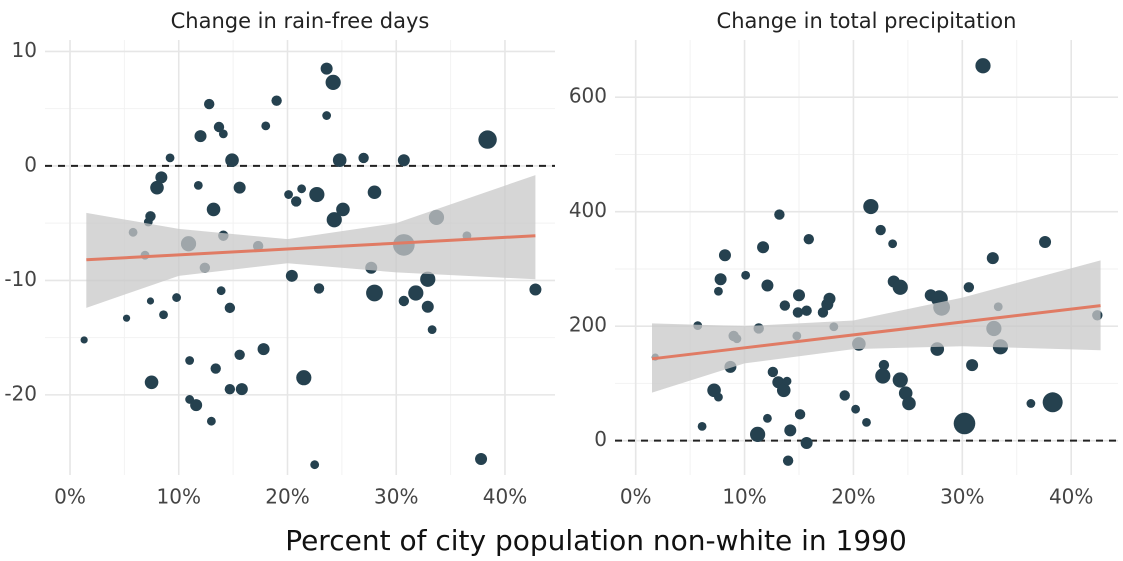 The height and width of the screenshot is (561, 1123). I want to click on panel-title: Change in rain-free days, so click(300, 21).